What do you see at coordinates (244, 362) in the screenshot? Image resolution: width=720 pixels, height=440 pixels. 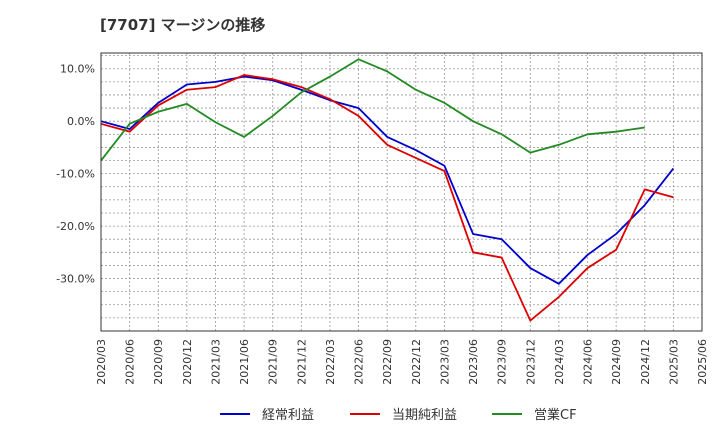 I see `x-tick-label: 2021/06` at bounding box center [244, 362].